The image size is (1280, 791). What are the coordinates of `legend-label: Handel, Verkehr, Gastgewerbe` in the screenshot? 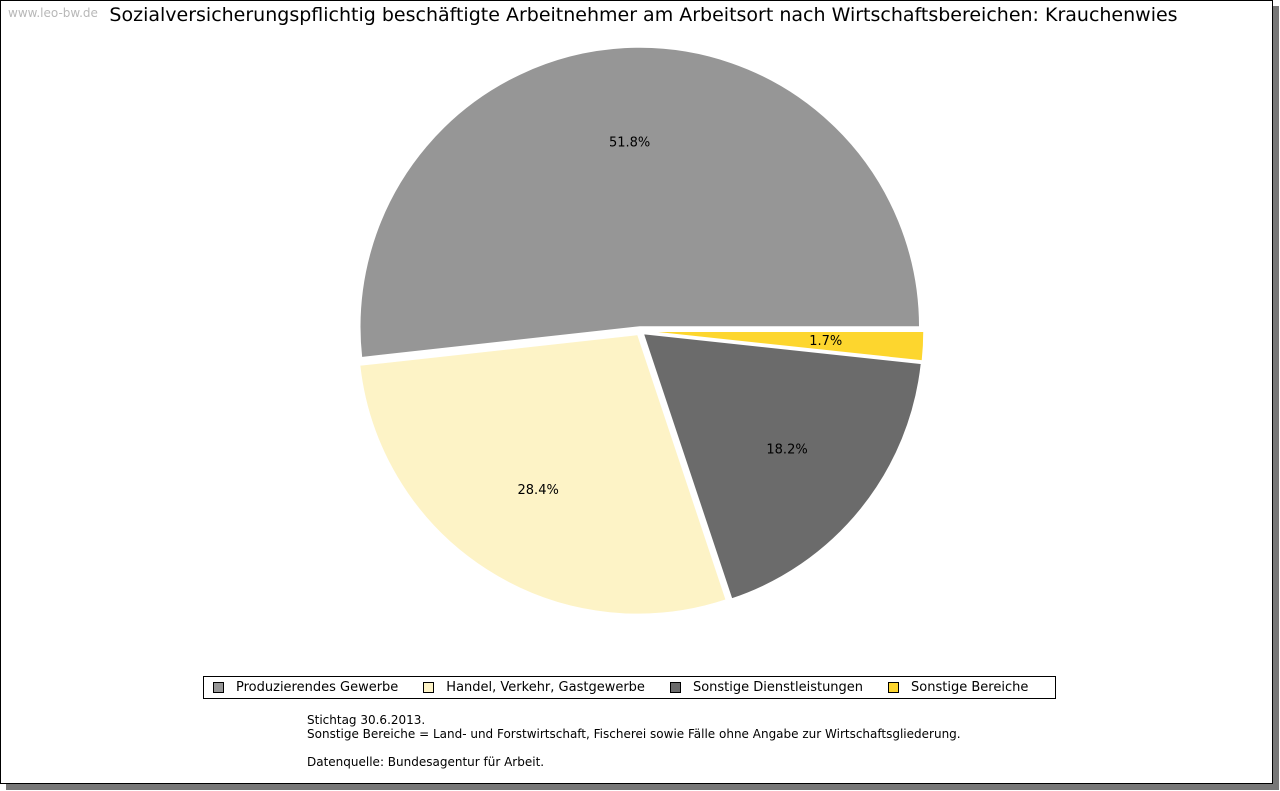 It's located at (545, 687).